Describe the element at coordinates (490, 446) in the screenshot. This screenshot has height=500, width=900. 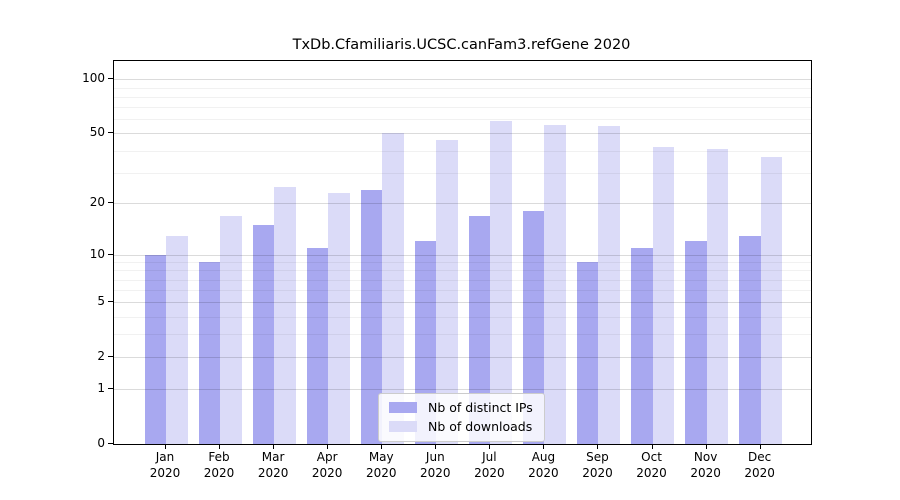
I see `x-tick-mark-jul` at that location.